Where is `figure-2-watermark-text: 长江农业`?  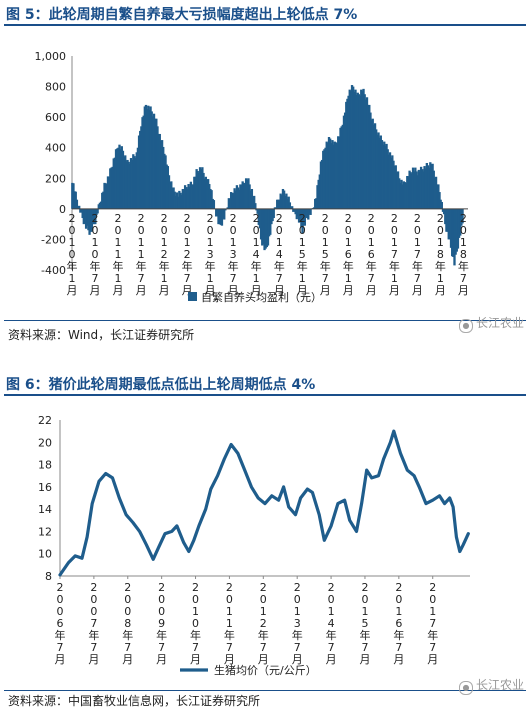
figure-2-watermark-text: 长江农业 is located at coordinates (499, 685).